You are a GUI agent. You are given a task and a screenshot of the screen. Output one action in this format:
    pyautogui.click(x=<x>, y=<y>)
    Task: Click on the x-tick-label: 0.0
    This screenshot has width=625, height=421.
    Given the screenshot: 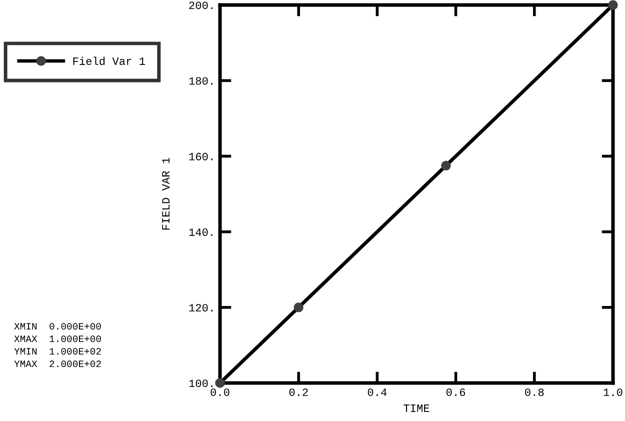 What is the action you would take?
    pyautogui.click(x=220, y=392)
    